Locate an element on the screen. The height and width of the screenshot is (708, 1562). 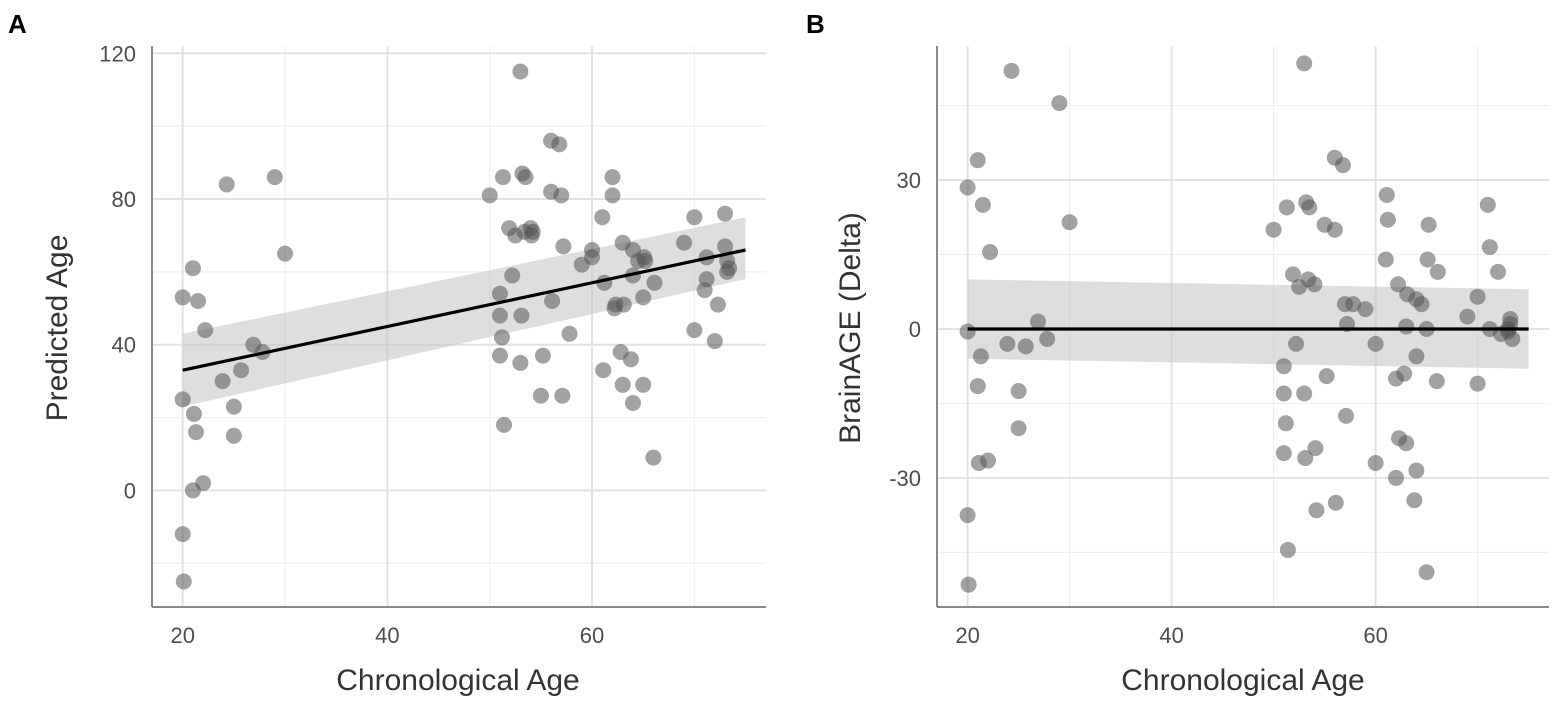
panel-b-x-axis-title: Chronological Age is located at coordinates (1243, 680).